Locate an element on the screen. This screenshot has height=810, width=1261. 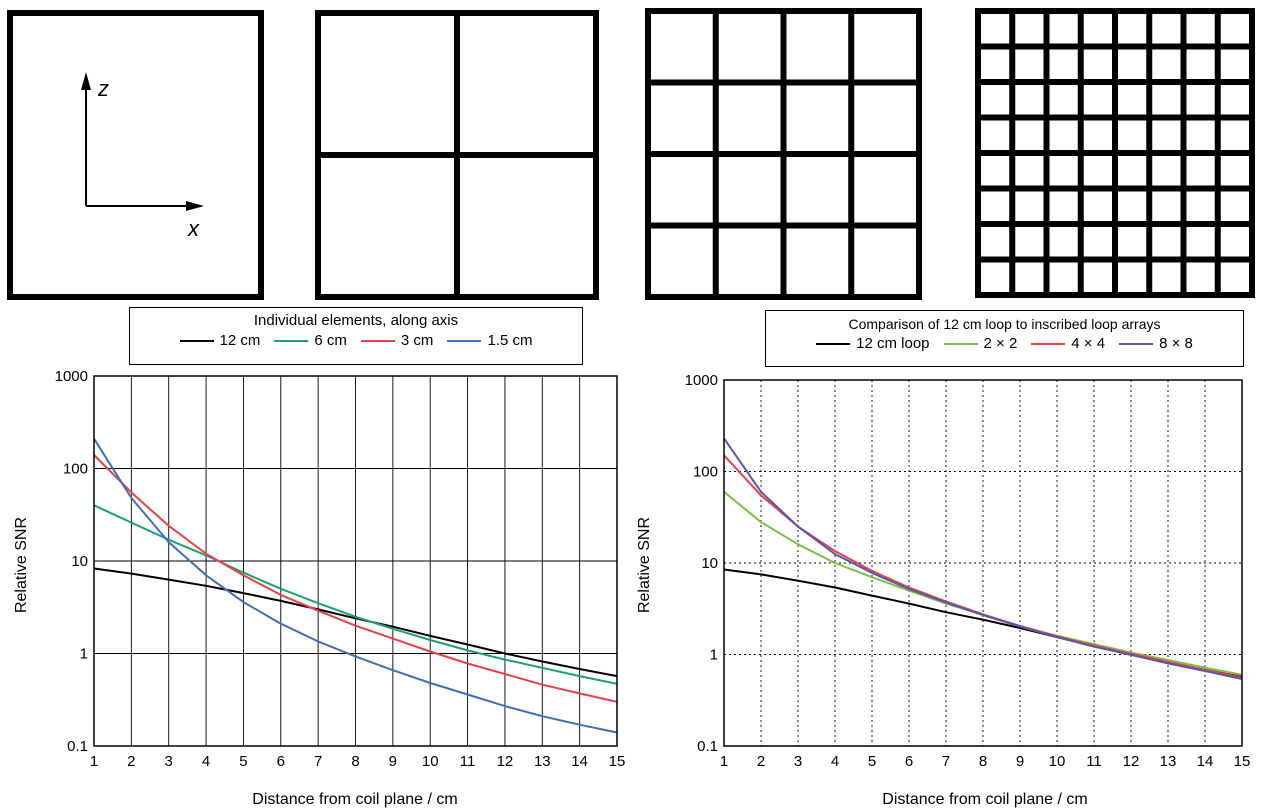
legend-item: 3 cm is located at coordinates (397, 341).